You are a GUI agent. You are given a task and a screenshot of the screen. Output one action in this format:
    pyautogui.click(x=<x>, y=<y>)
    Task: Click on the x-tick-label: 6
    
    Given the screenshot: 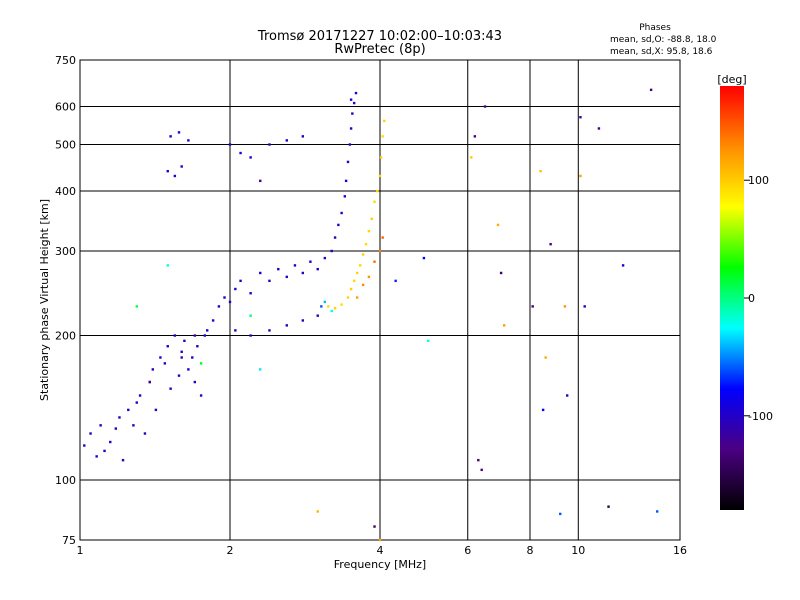 What is the action you would take?
    pyautogui.click(x=467, y=550)
    